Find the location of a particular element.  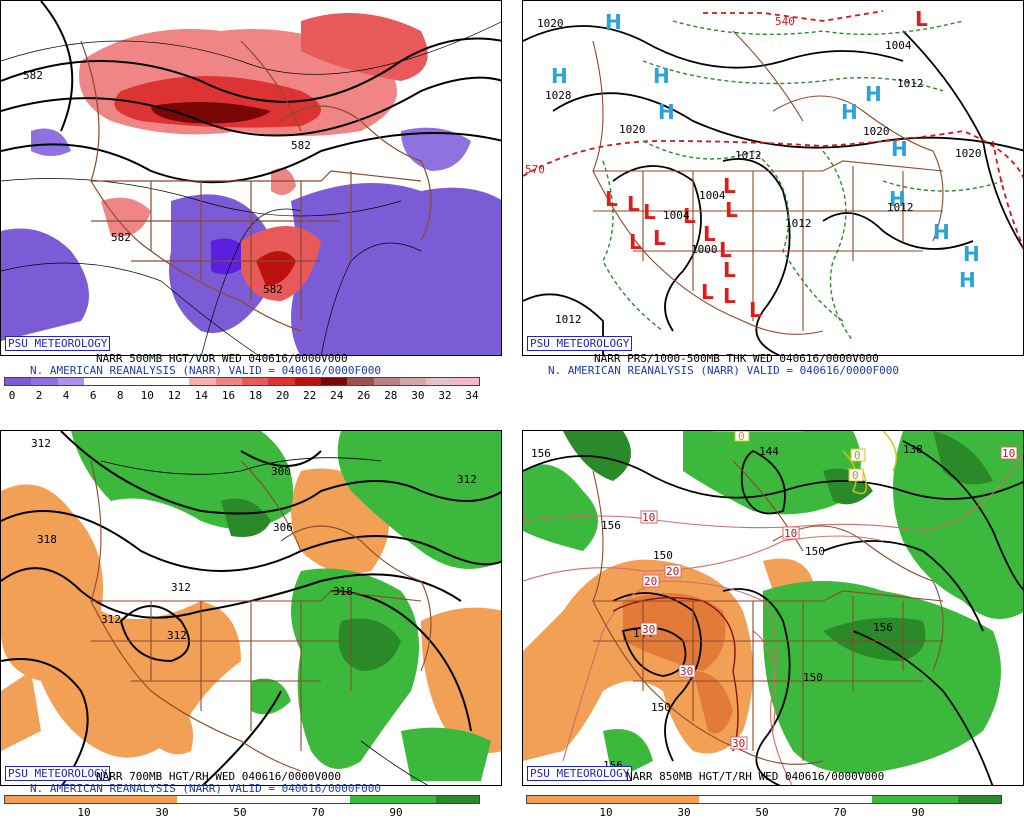

colorbar-tick-label: 8 is located at coordinates (120, 395).